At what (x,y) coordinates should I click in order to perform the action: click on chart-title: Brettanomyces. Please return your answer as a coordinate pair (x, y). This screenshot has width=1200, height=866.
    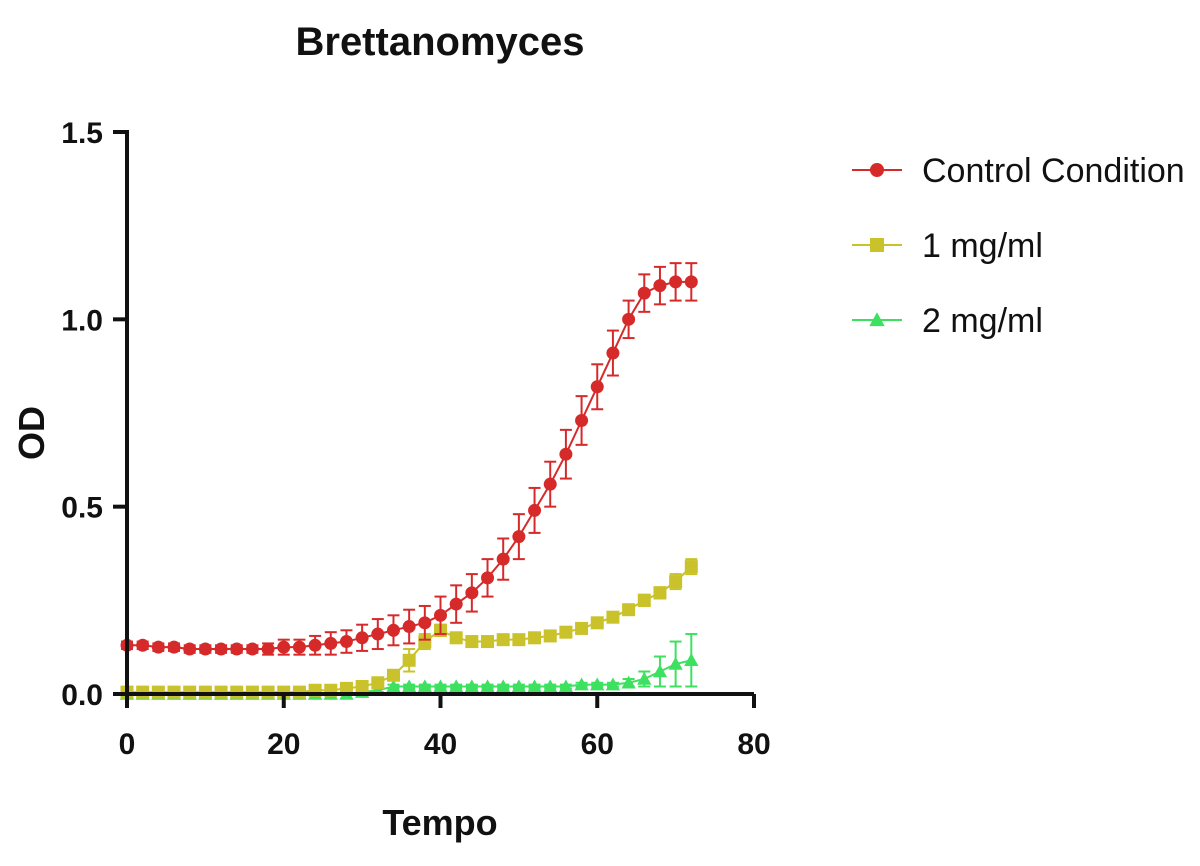
    Looking at the image, I should click on (439, 42).